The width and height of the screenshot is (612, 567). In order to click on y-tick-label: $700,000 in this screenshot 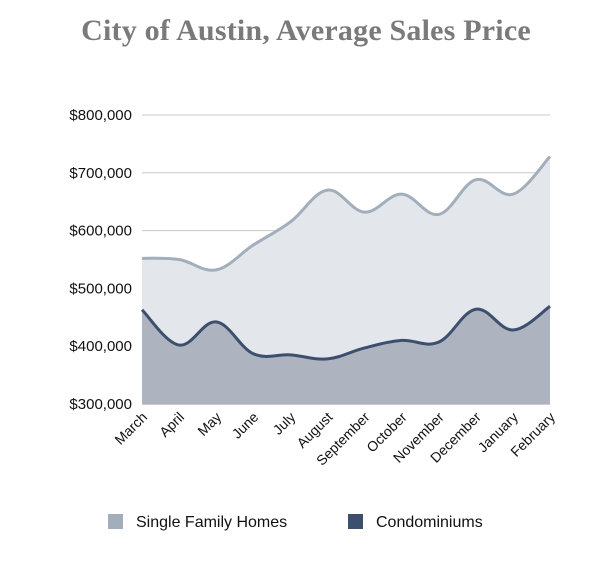, I will do `click(100, 173)`.